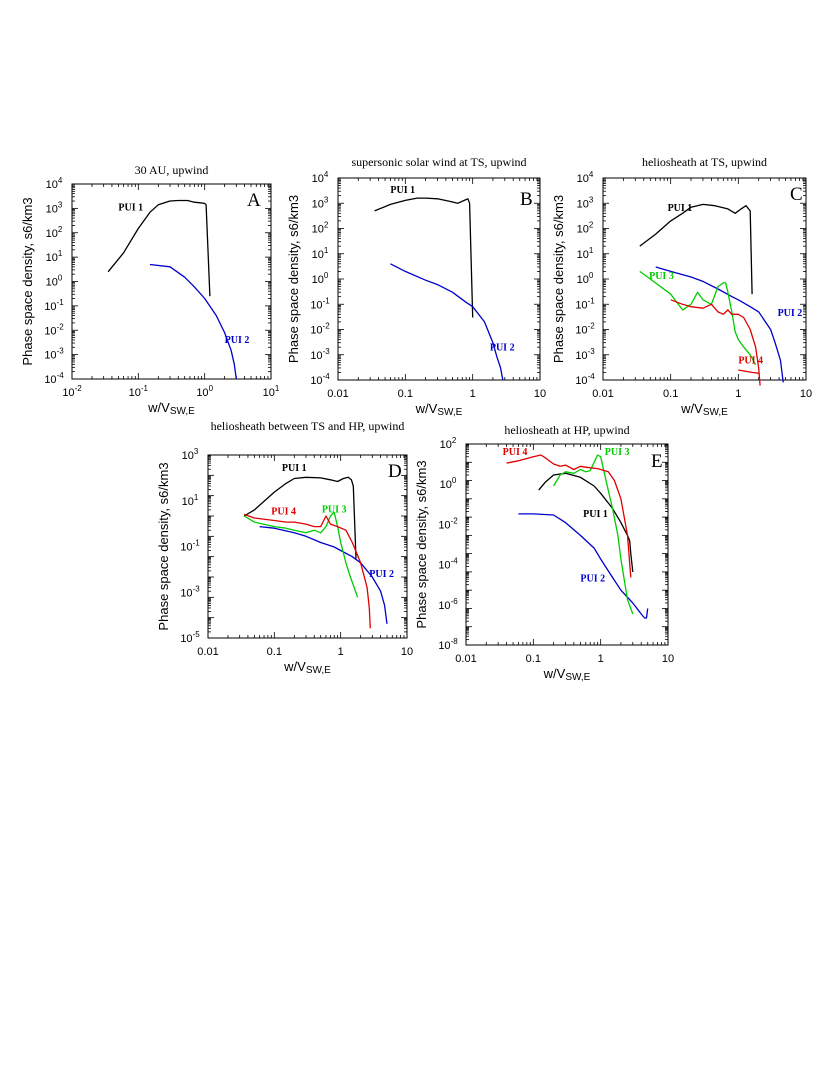 This screenshot has height=1075, width=830. I want to click on panel-c-y-tick-label: 10⁰, so click(585, 278).